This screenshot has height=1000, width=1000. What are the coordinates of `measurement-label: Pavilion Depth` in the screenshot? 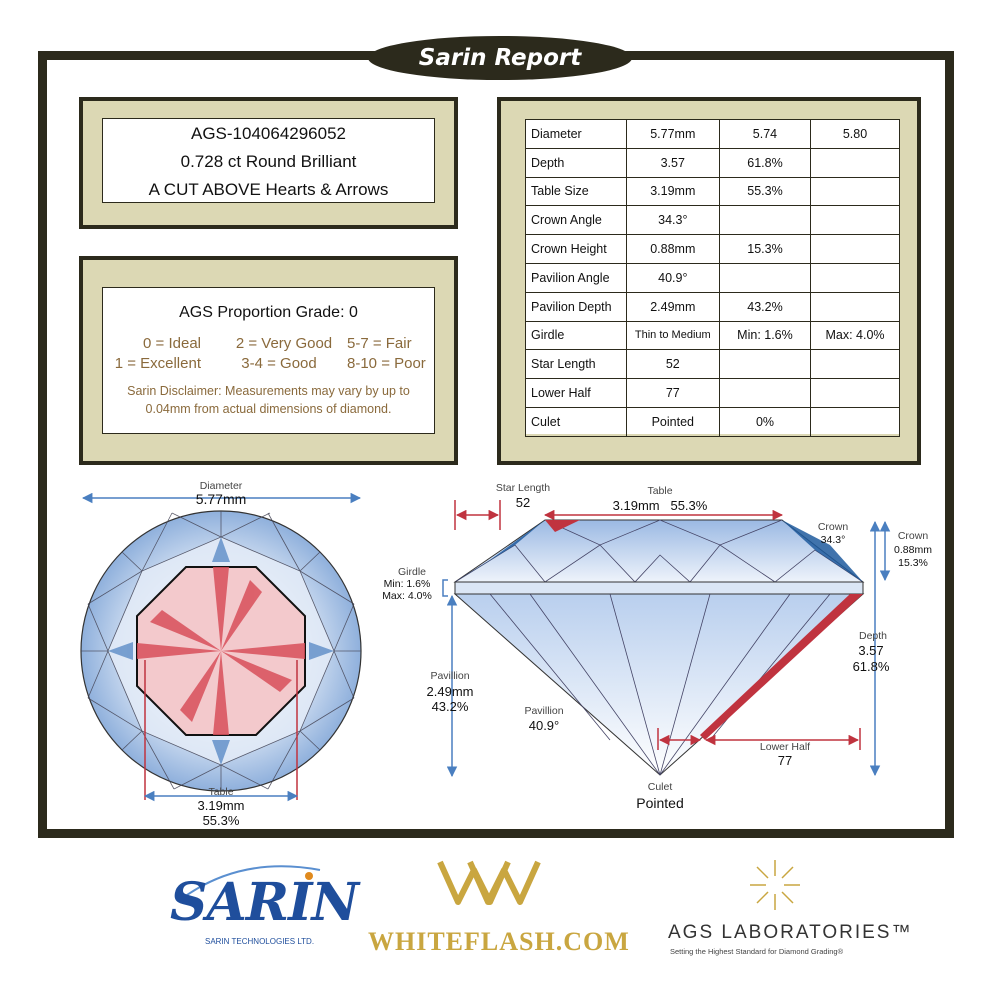 It's located at (576, 306).